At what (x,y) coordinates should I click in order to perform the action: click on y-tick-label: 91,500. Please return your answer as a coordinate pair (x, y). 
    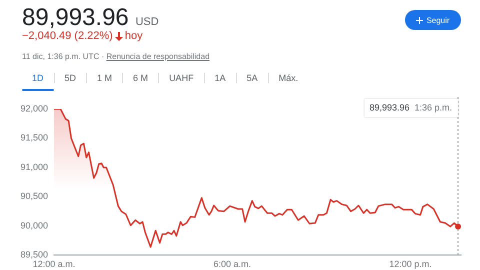
    Looking at the image, I should click on (34, 137).